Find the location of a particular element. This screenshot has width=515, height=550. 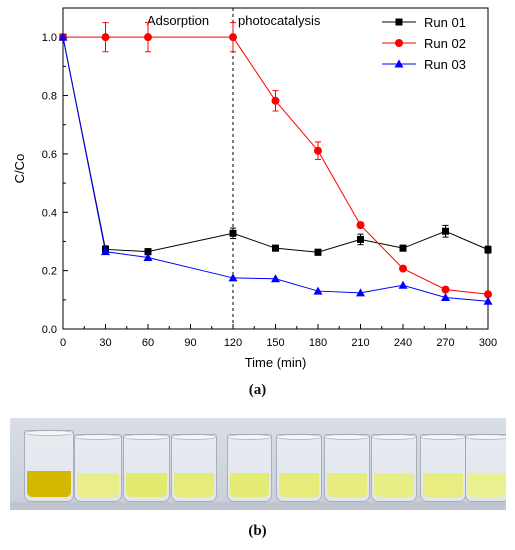

caption-b: (b) is located at coordinates (257, 531).